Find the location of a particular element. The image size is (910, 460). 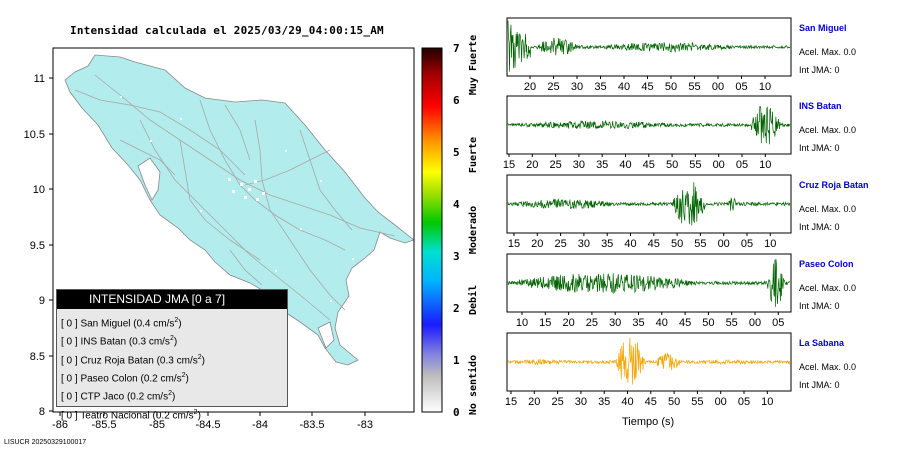

lat-tick-label: 8.5 is located at coordinates (37, 357).